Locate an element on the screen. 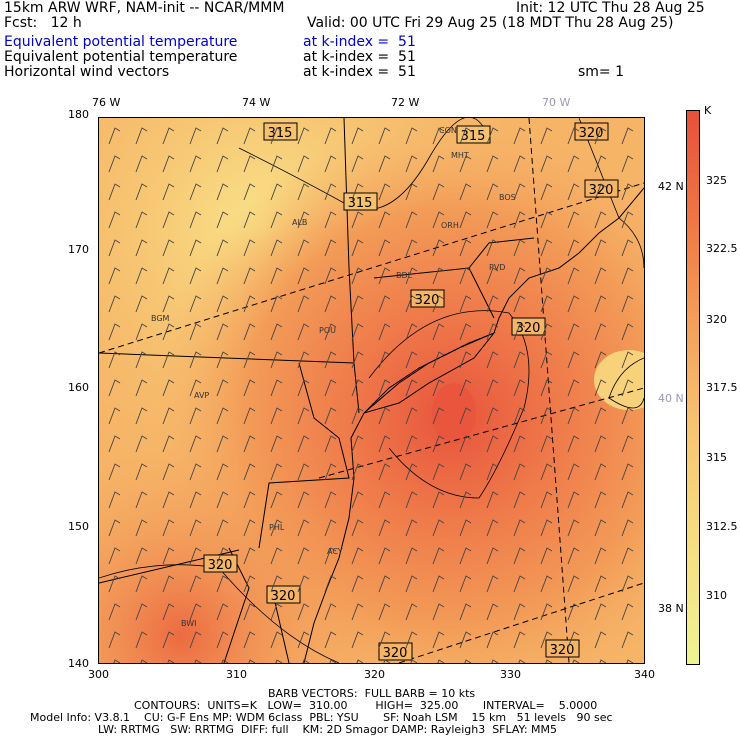 The image size is (740, 740). station-label: AVP is located at coordinates (201, 395).